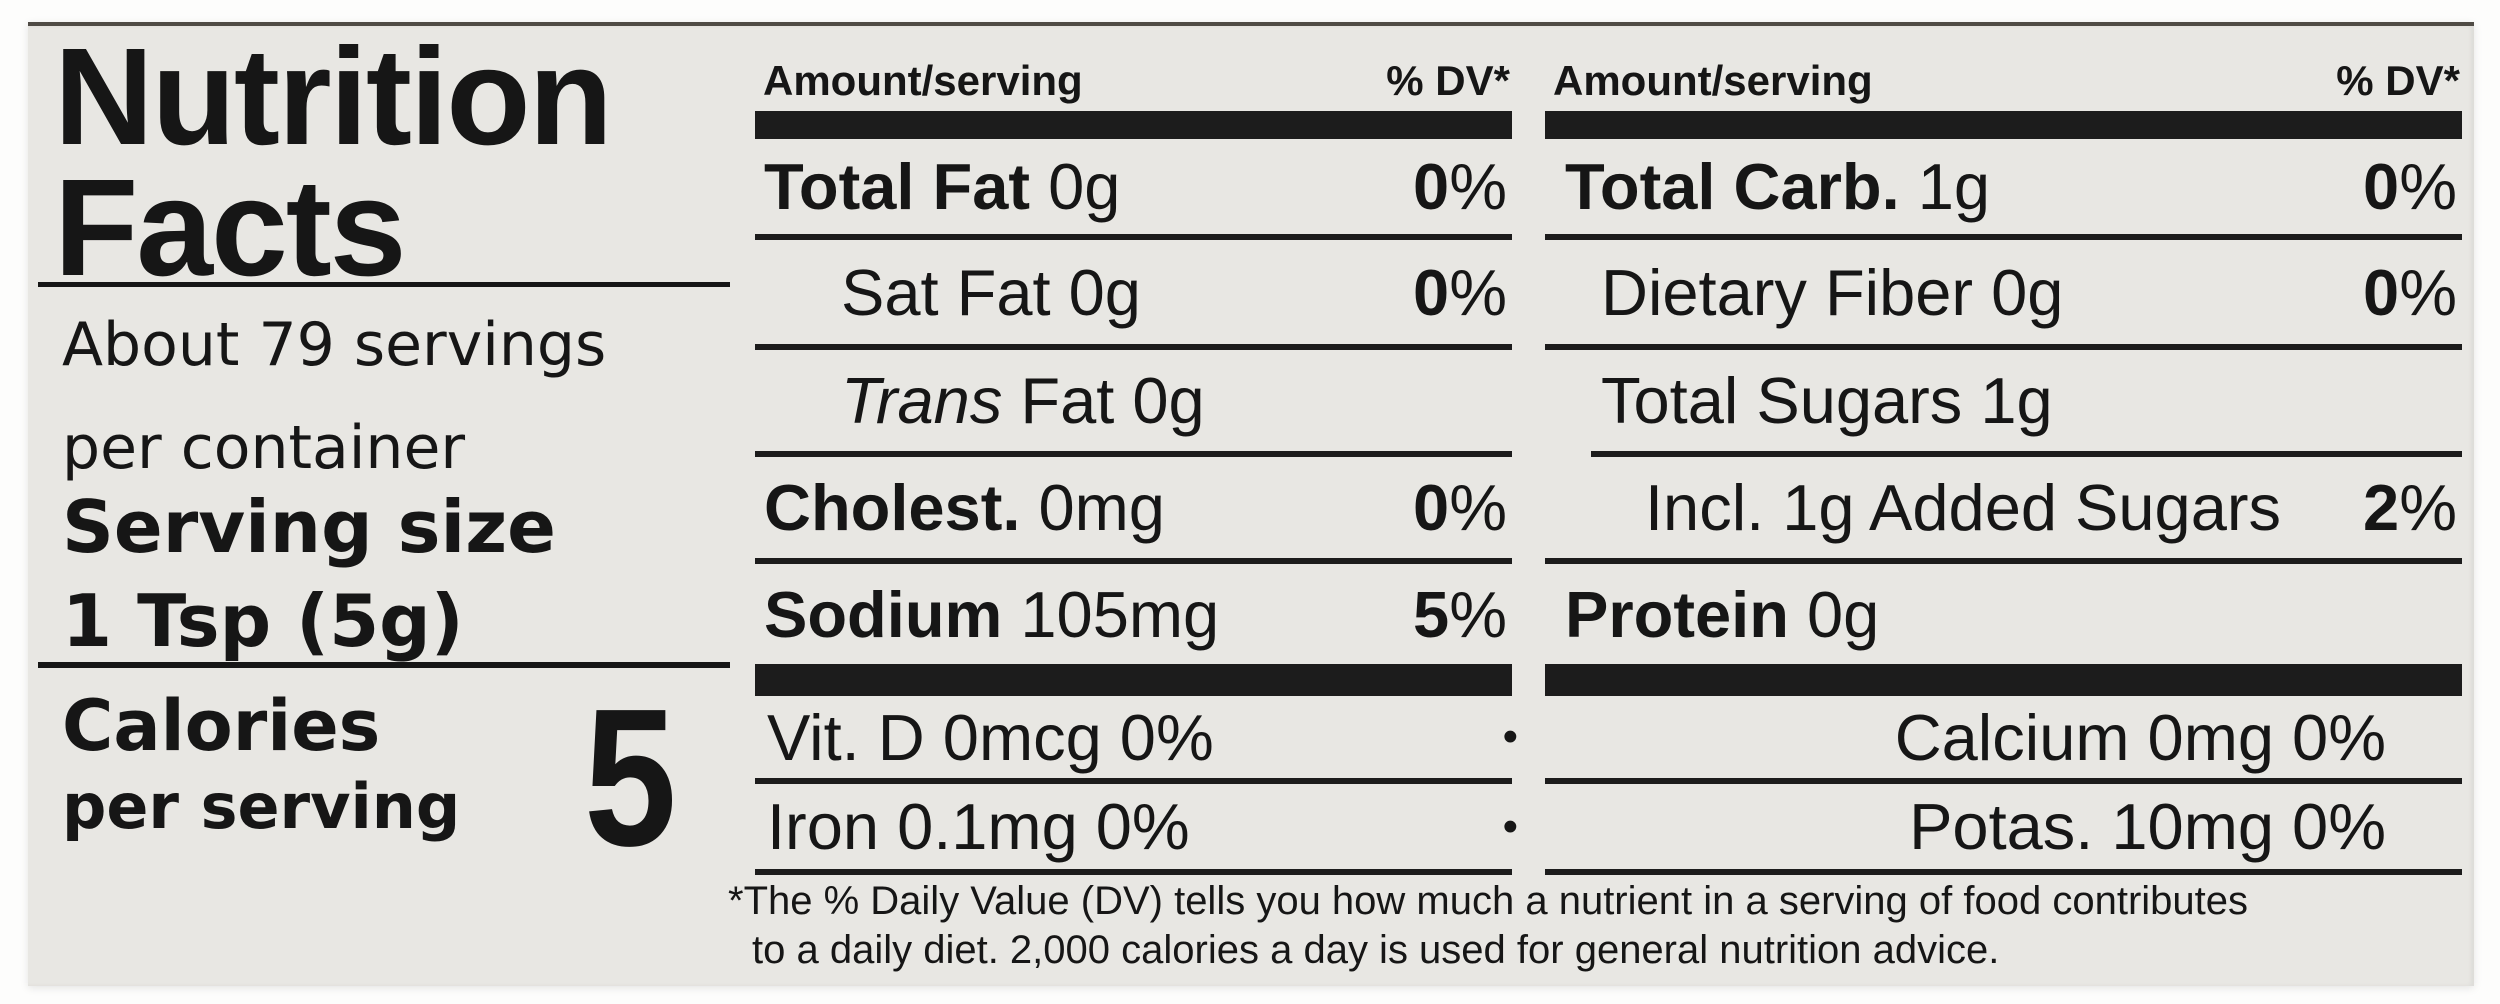  Describe the element at coordinates (883, 614) in the screenshot. I see `nutrient-name-text: Sodium` at that location.